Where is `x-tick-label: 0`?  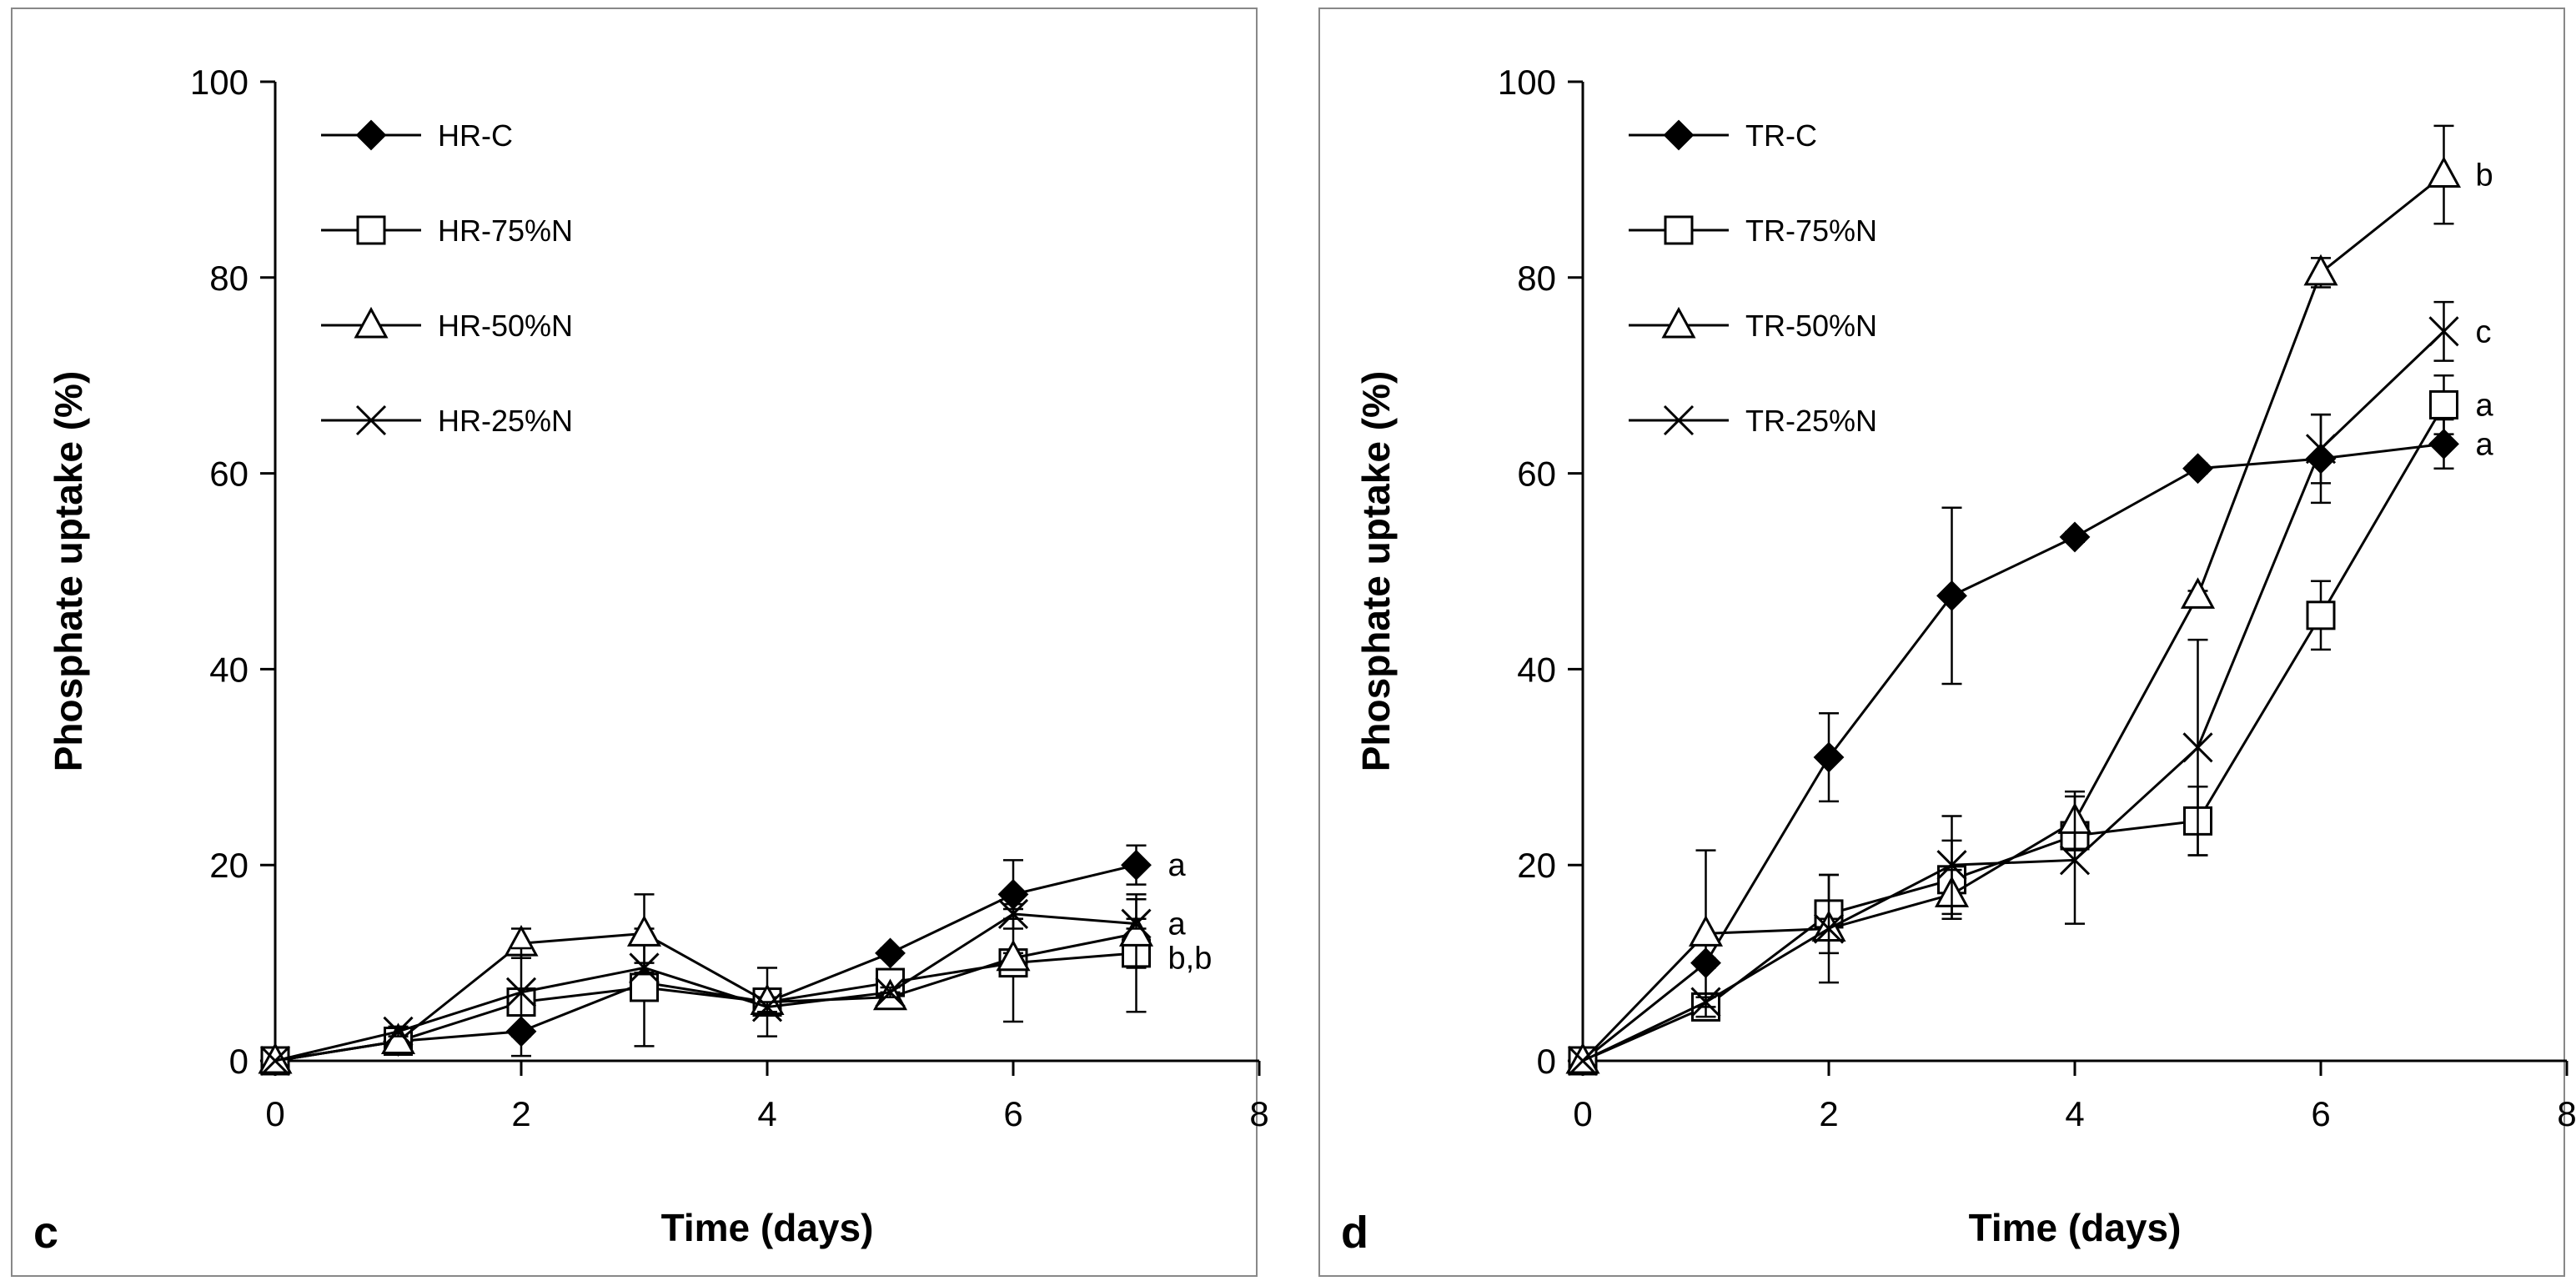
x-tick-label: 0 is located at coordinates (274, 1113).